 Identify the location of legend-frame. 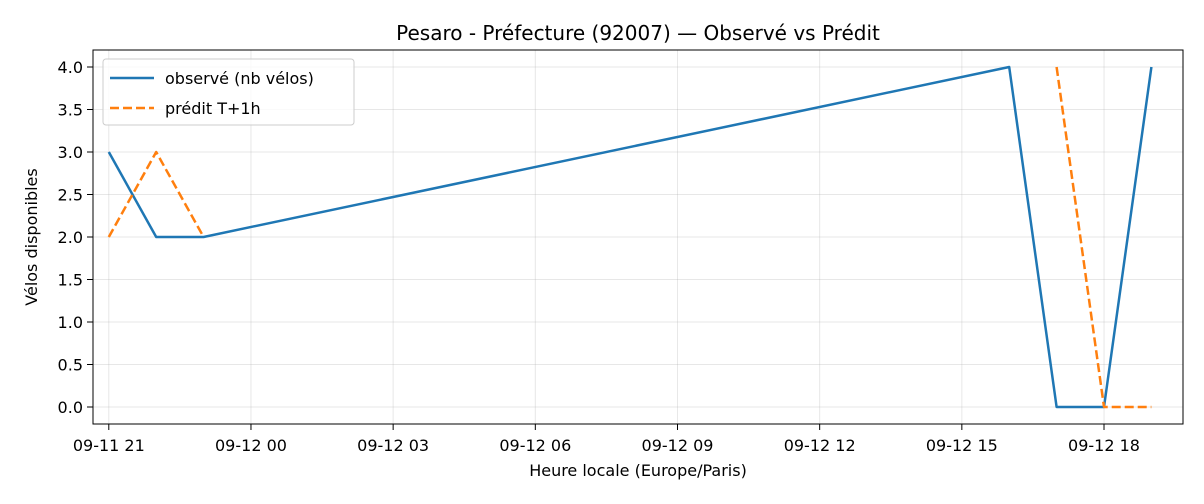
(228, 92).